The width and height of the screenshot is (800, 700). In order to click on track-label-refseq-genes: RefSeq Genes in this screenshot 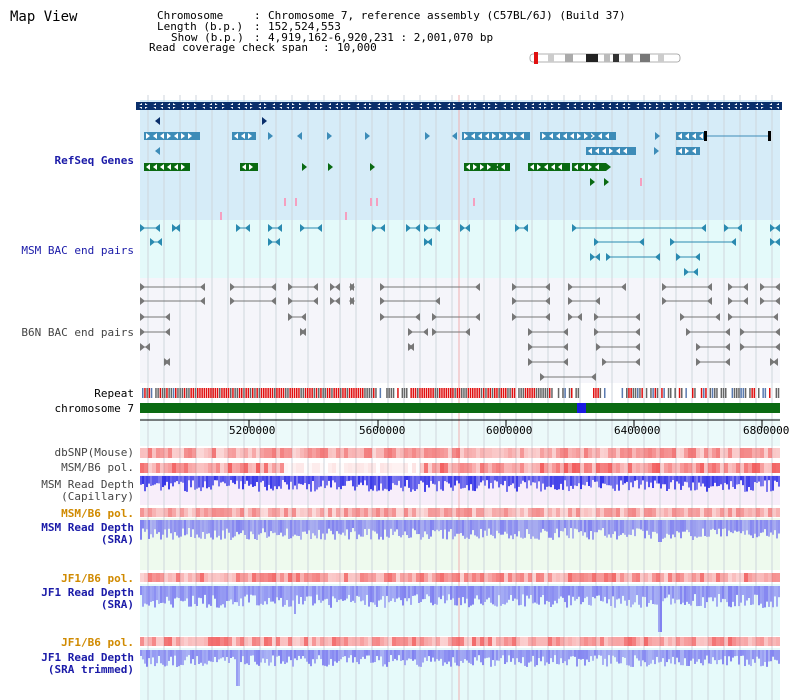, I will do `click(94, 160)`.